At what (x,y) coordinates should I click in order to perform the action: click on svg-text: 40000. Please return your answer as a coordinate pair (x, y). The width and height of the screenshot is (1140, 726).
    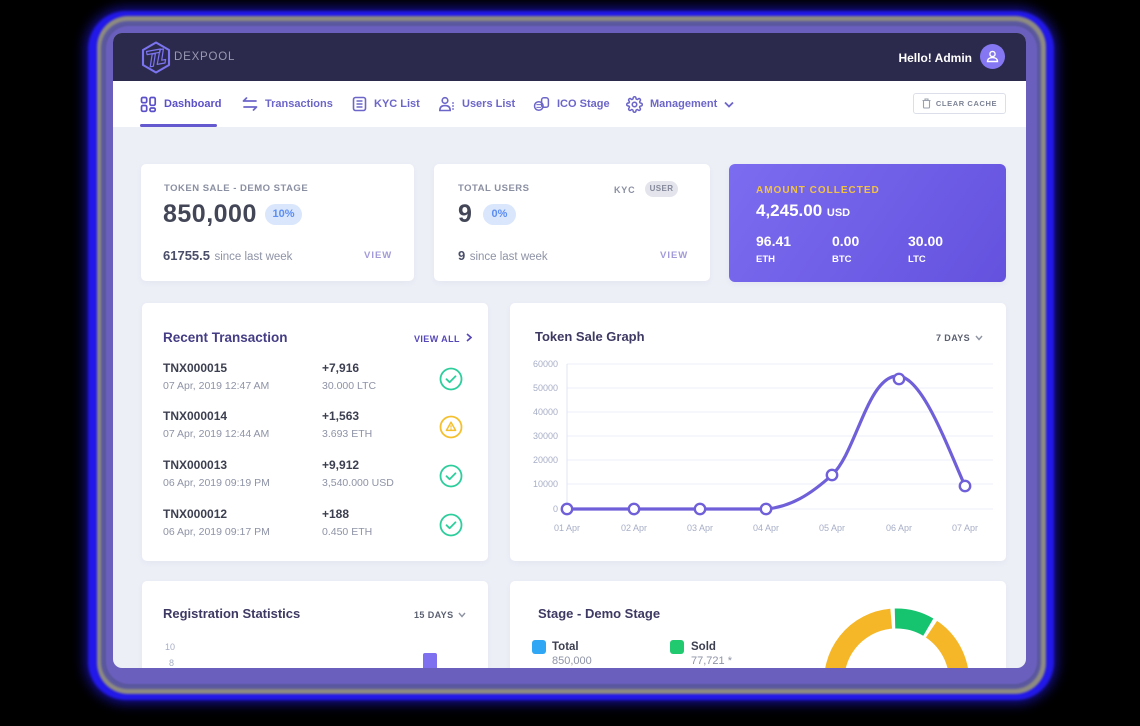
    Looking at the image, I should click on (545, 412).